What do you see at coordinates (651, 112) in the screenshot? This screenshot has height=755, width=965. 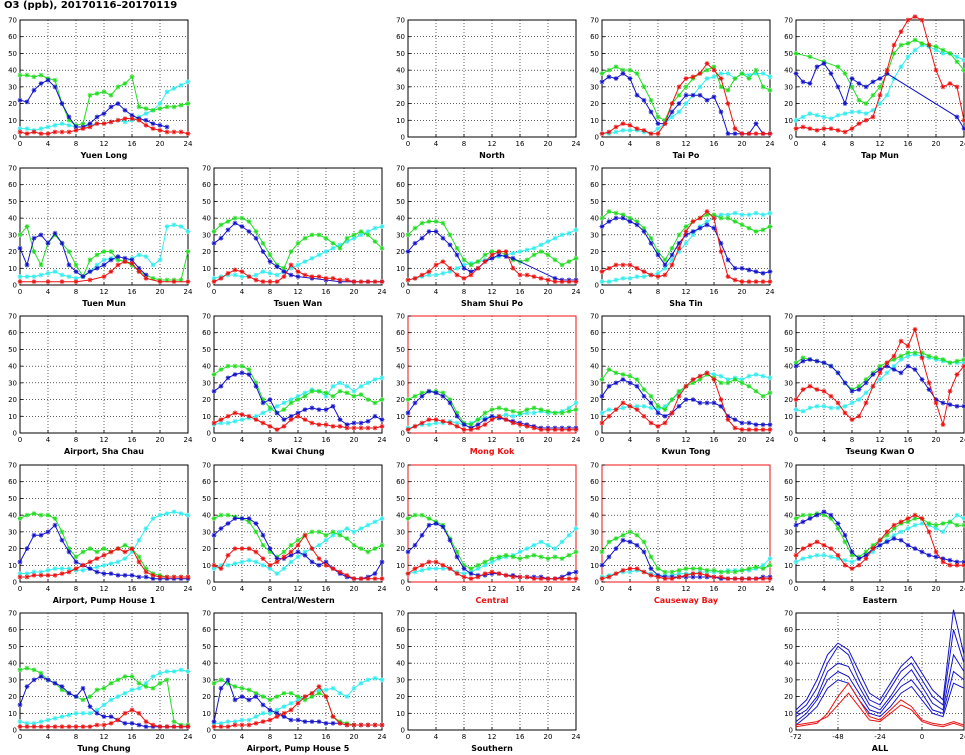 I see `panel-tai-po-point-blue` at bounding box center [651, 112].